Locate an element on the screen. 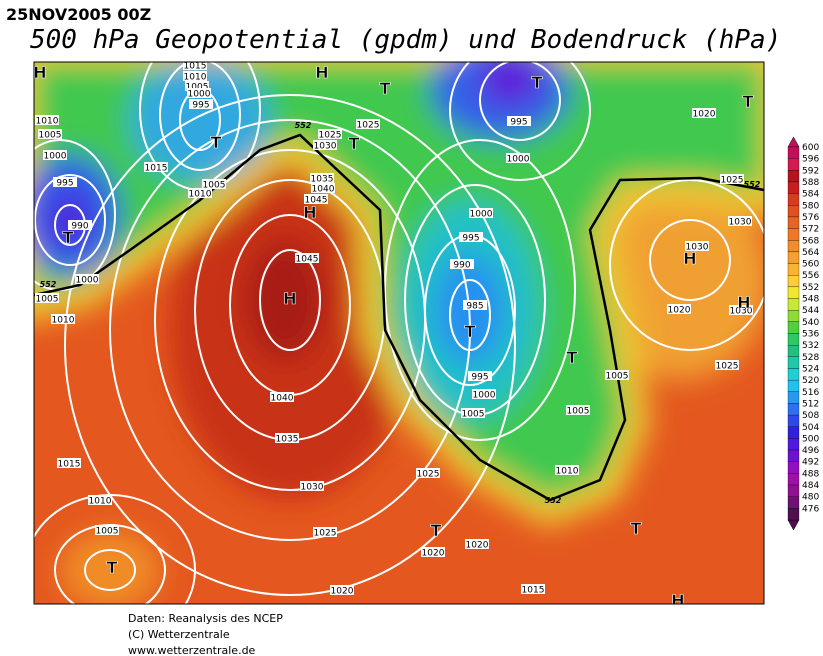  colorbar-label: 536 is located at coordinates (810, 335).